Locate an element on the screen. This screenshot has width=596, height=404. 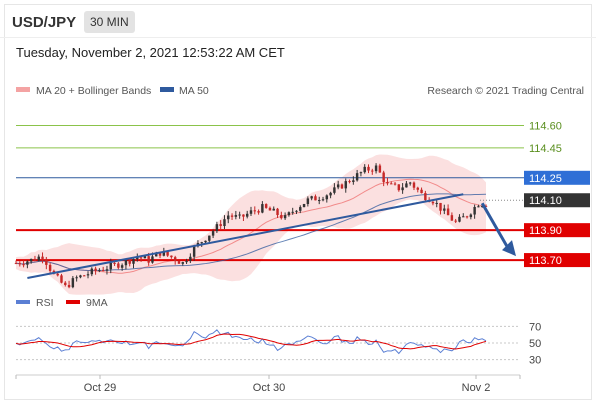
rsi-ma9-line is located at coordinates (251, 341).